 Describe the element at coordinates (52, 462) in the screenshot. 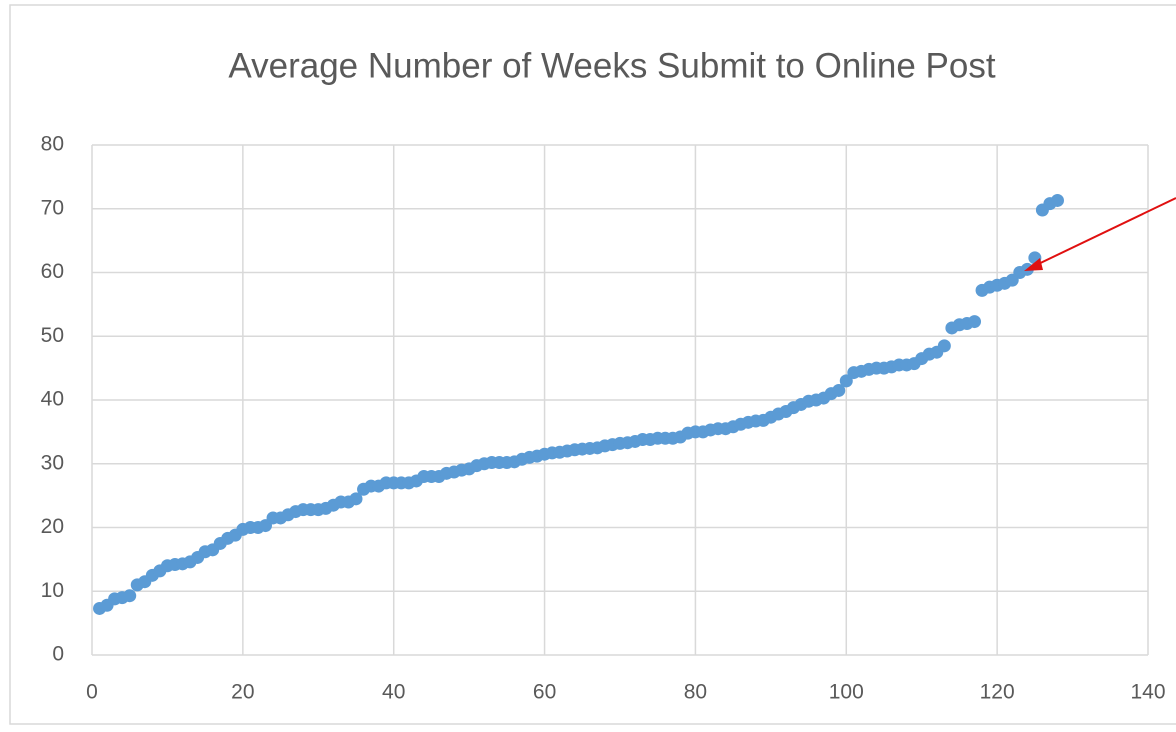

I see `y-tick-label: 30` at that location.